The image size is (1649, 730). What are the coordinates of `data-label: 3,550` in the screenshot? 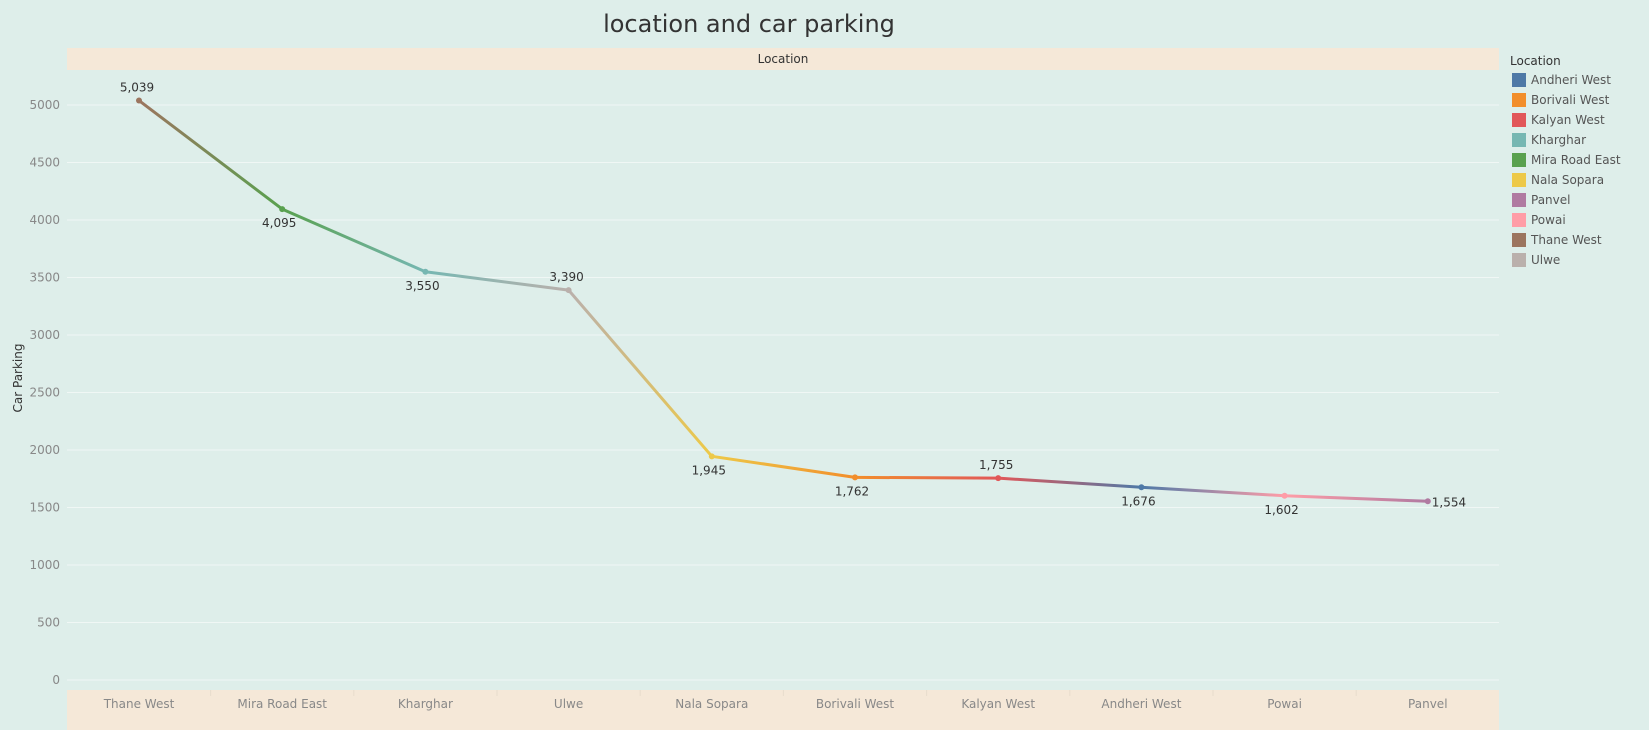 It's located at (422, 286).